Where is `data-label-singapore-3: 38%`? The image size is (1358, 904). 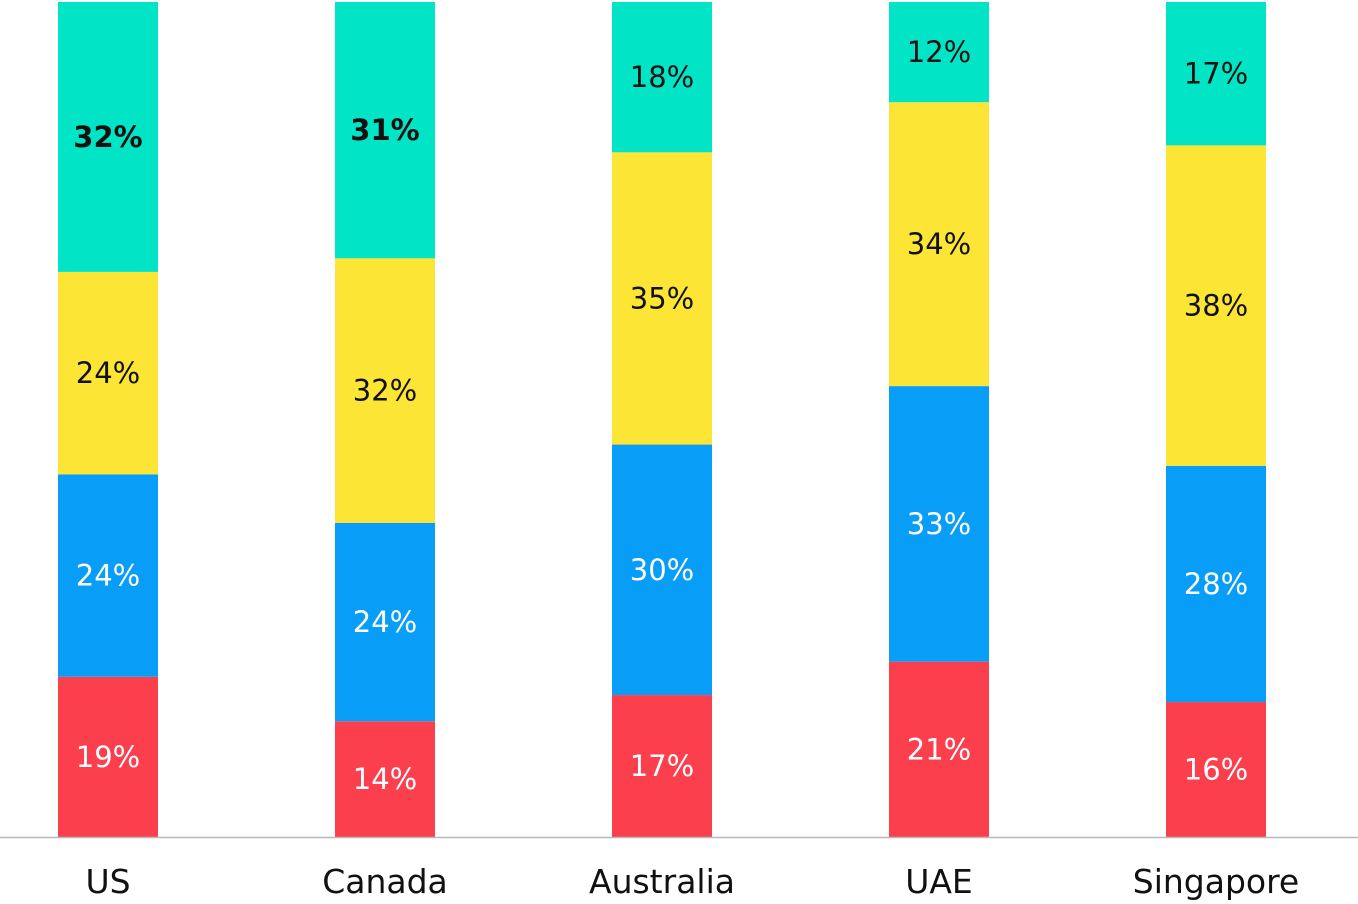
data-label-singapore-3: 38% is located at coordinates (1216, 306).